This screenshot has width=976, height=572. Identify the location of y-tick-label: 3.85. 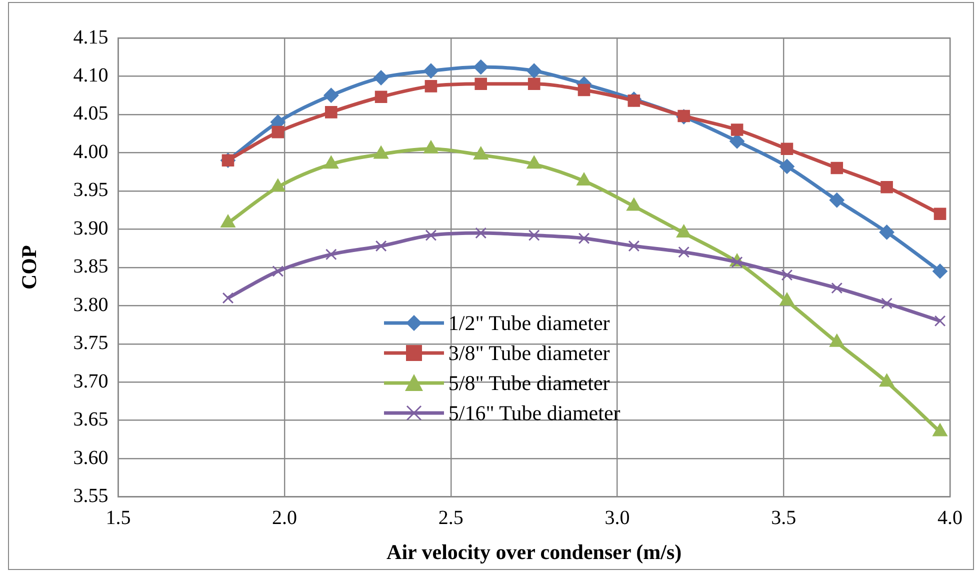
(90, 267).